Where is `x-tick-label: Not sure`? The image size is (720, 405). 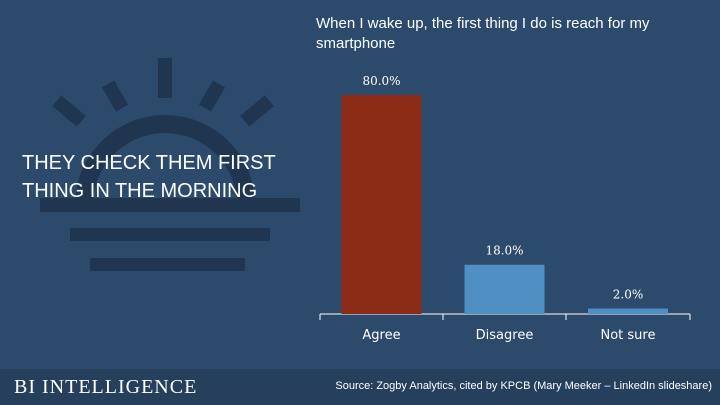 x-tick-label: Not sure is located at coordinates (628, 335).